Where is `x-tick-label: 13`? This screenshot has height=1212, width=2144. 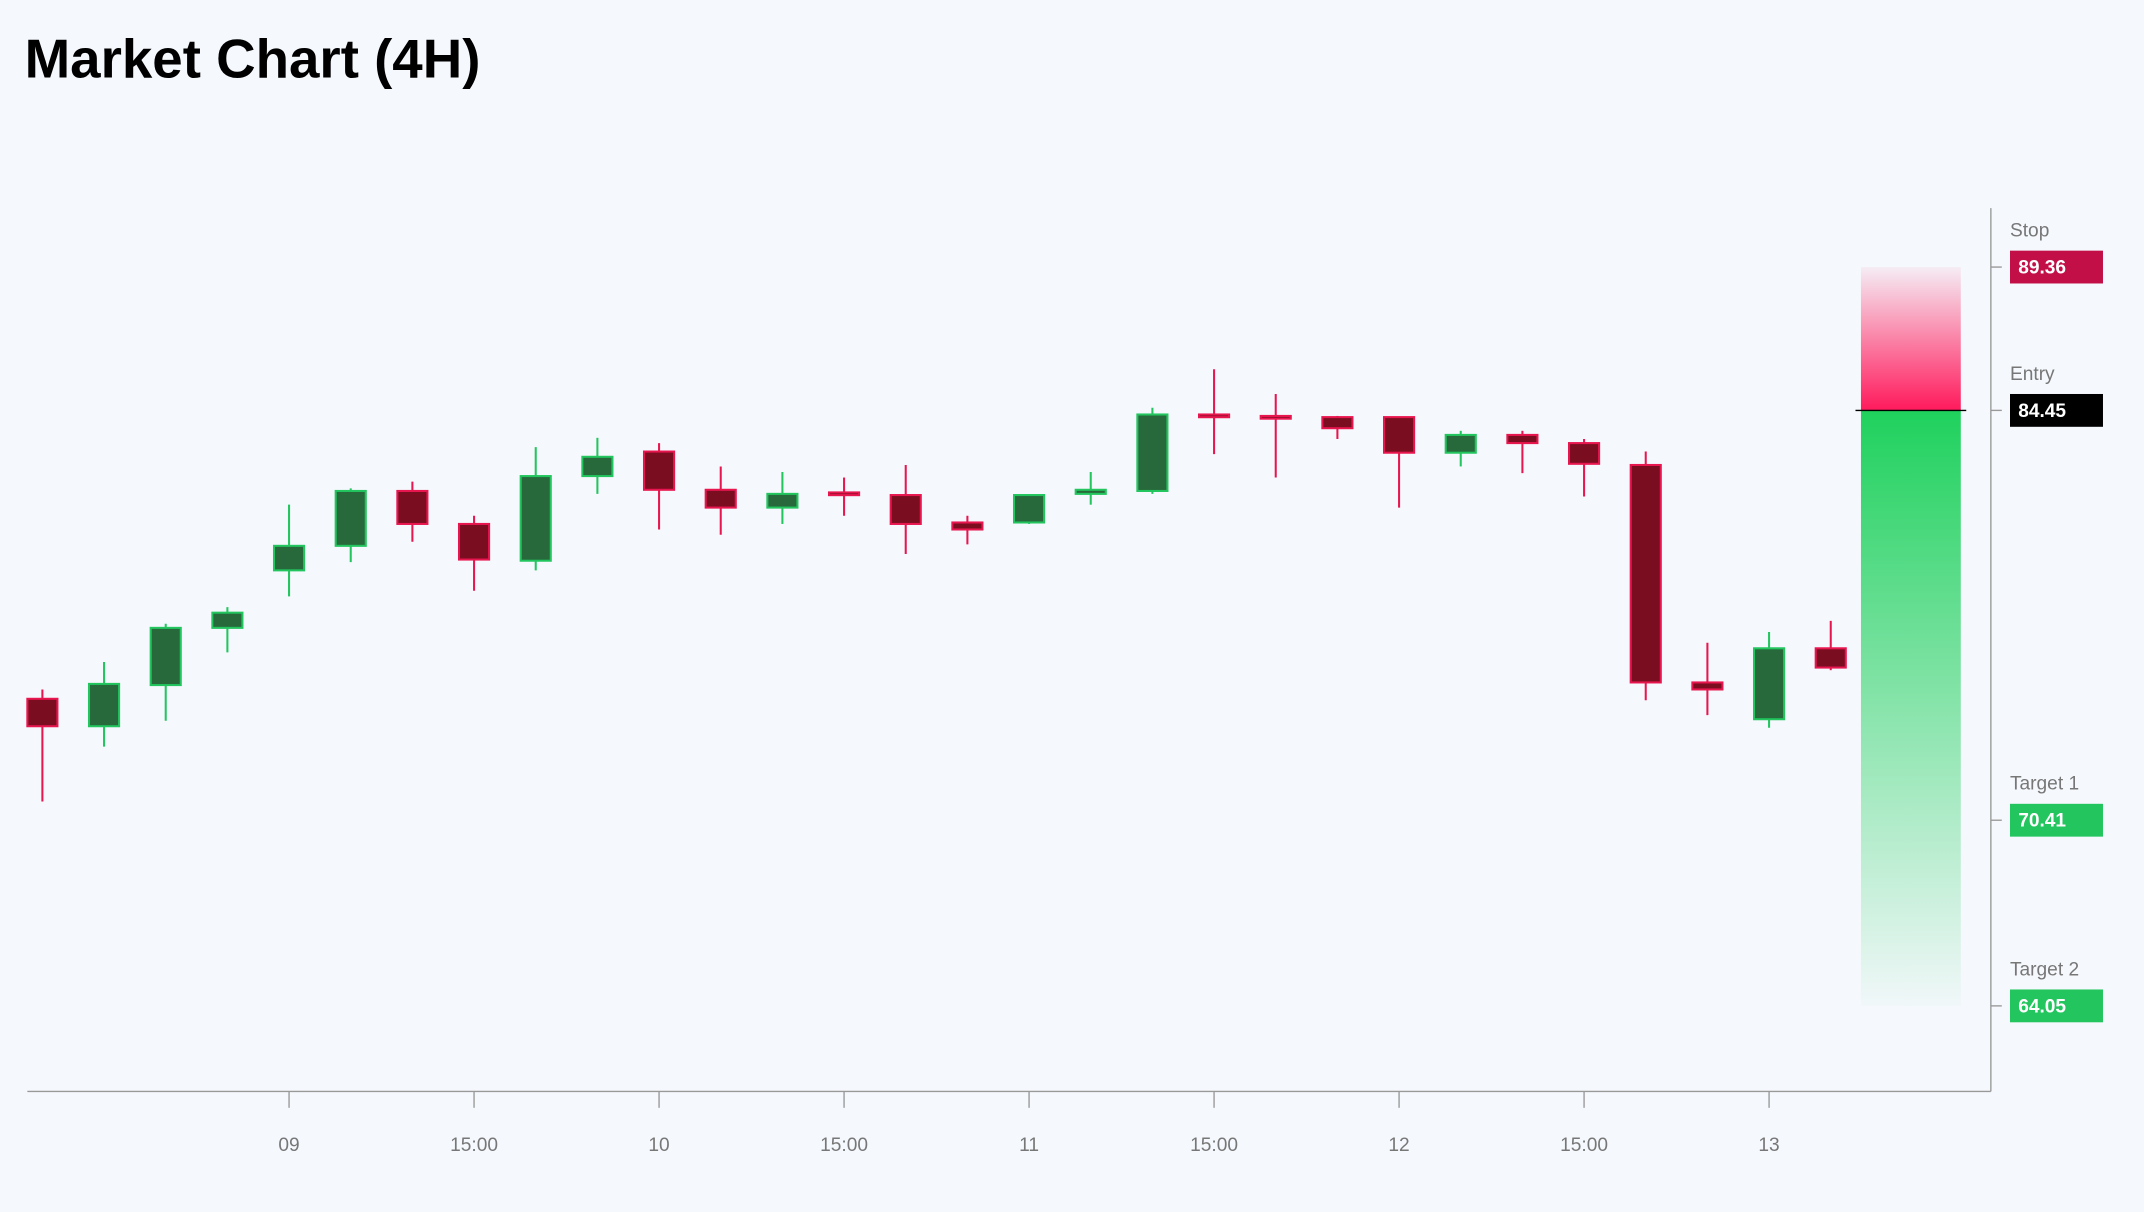 x-tick-label: 13 is located at coordinates (1768, 1145).